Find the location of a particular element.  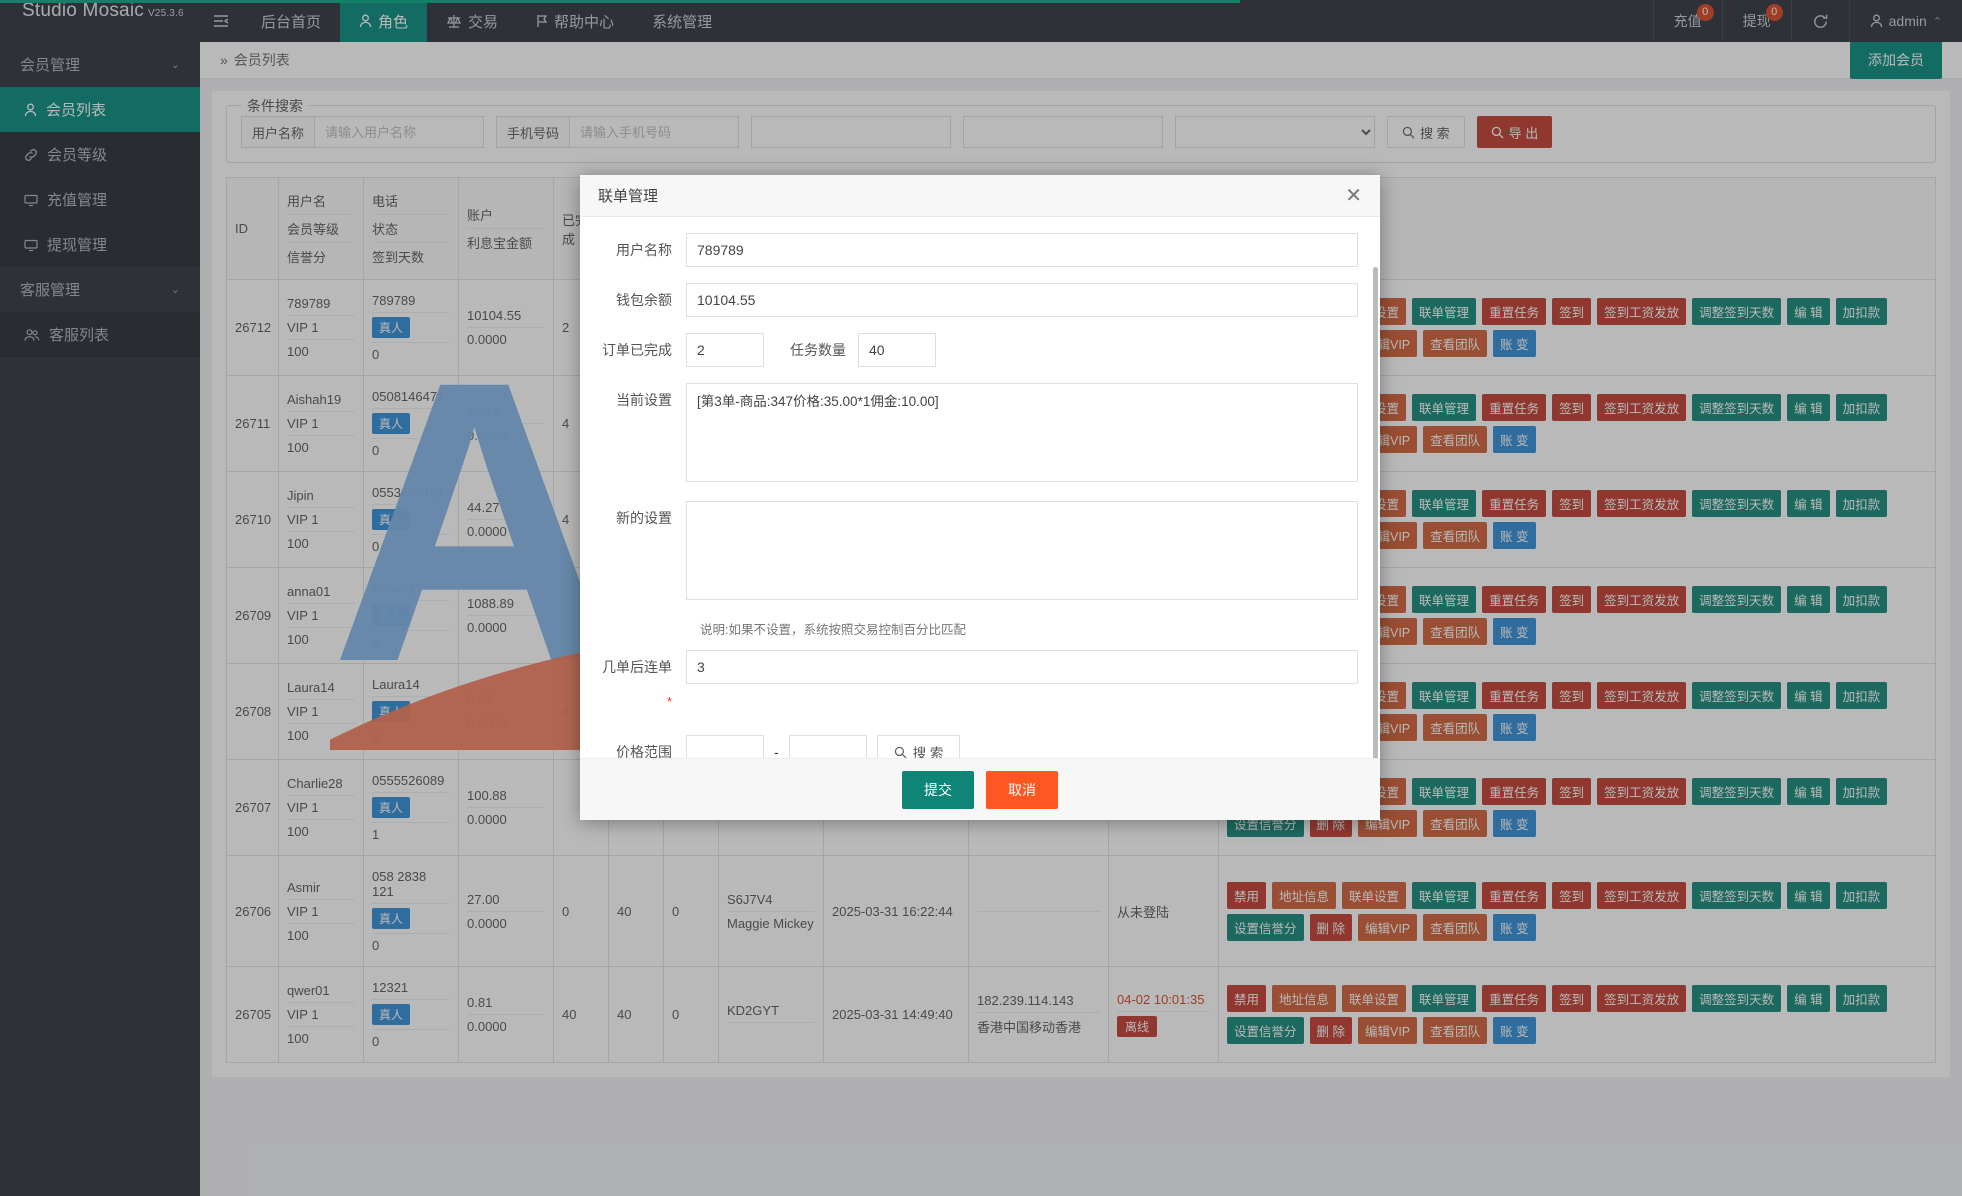

input-username is located at coordinates (1022, 250).